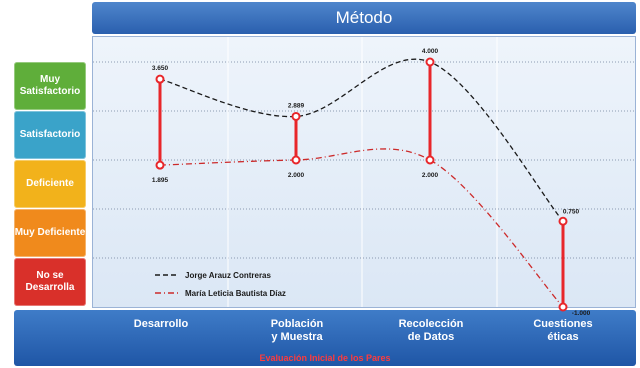  What do you see at coordinates (297, 330) in the screenshot?
I see `x-tick-label: Población y Muestra` at bounding box center [297, 330].